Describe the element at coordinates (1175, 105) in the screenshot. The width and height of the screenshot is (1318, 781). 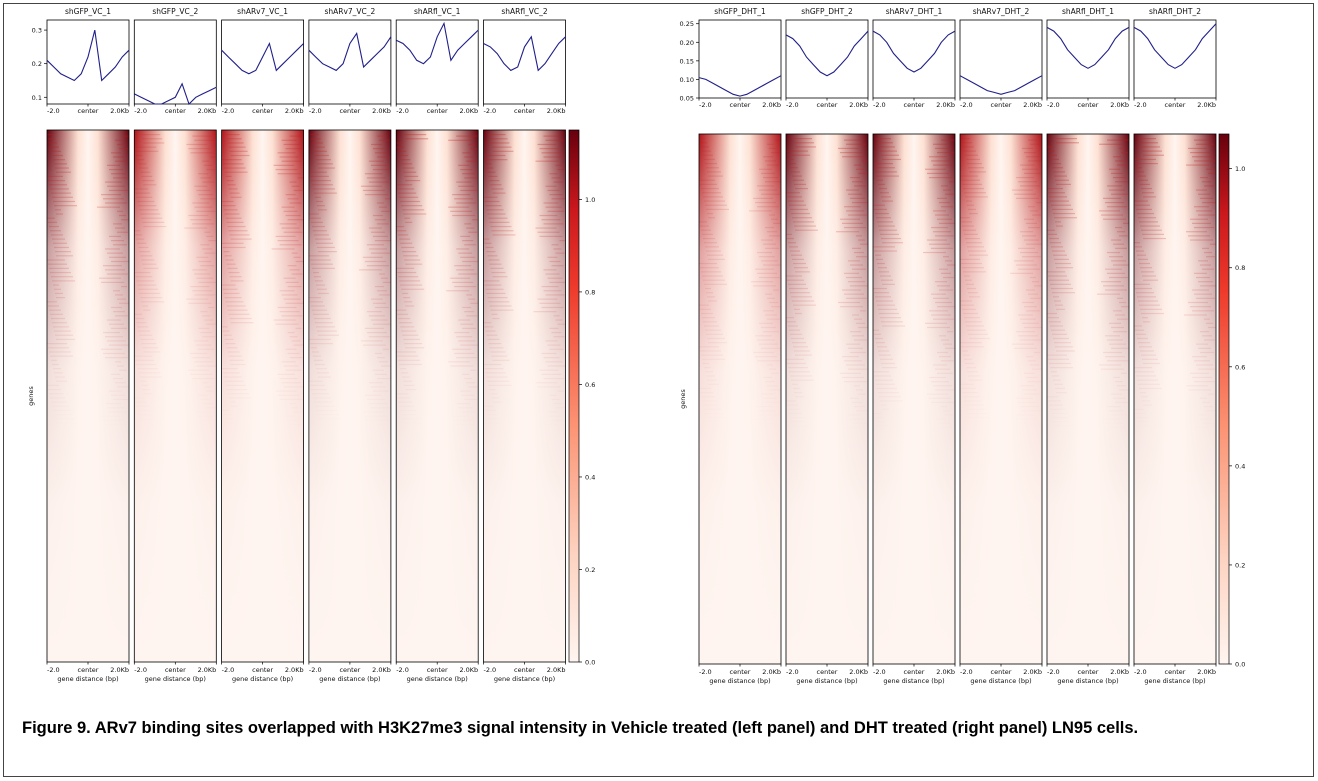
I see `profile-x-tick-label: center` at that location.